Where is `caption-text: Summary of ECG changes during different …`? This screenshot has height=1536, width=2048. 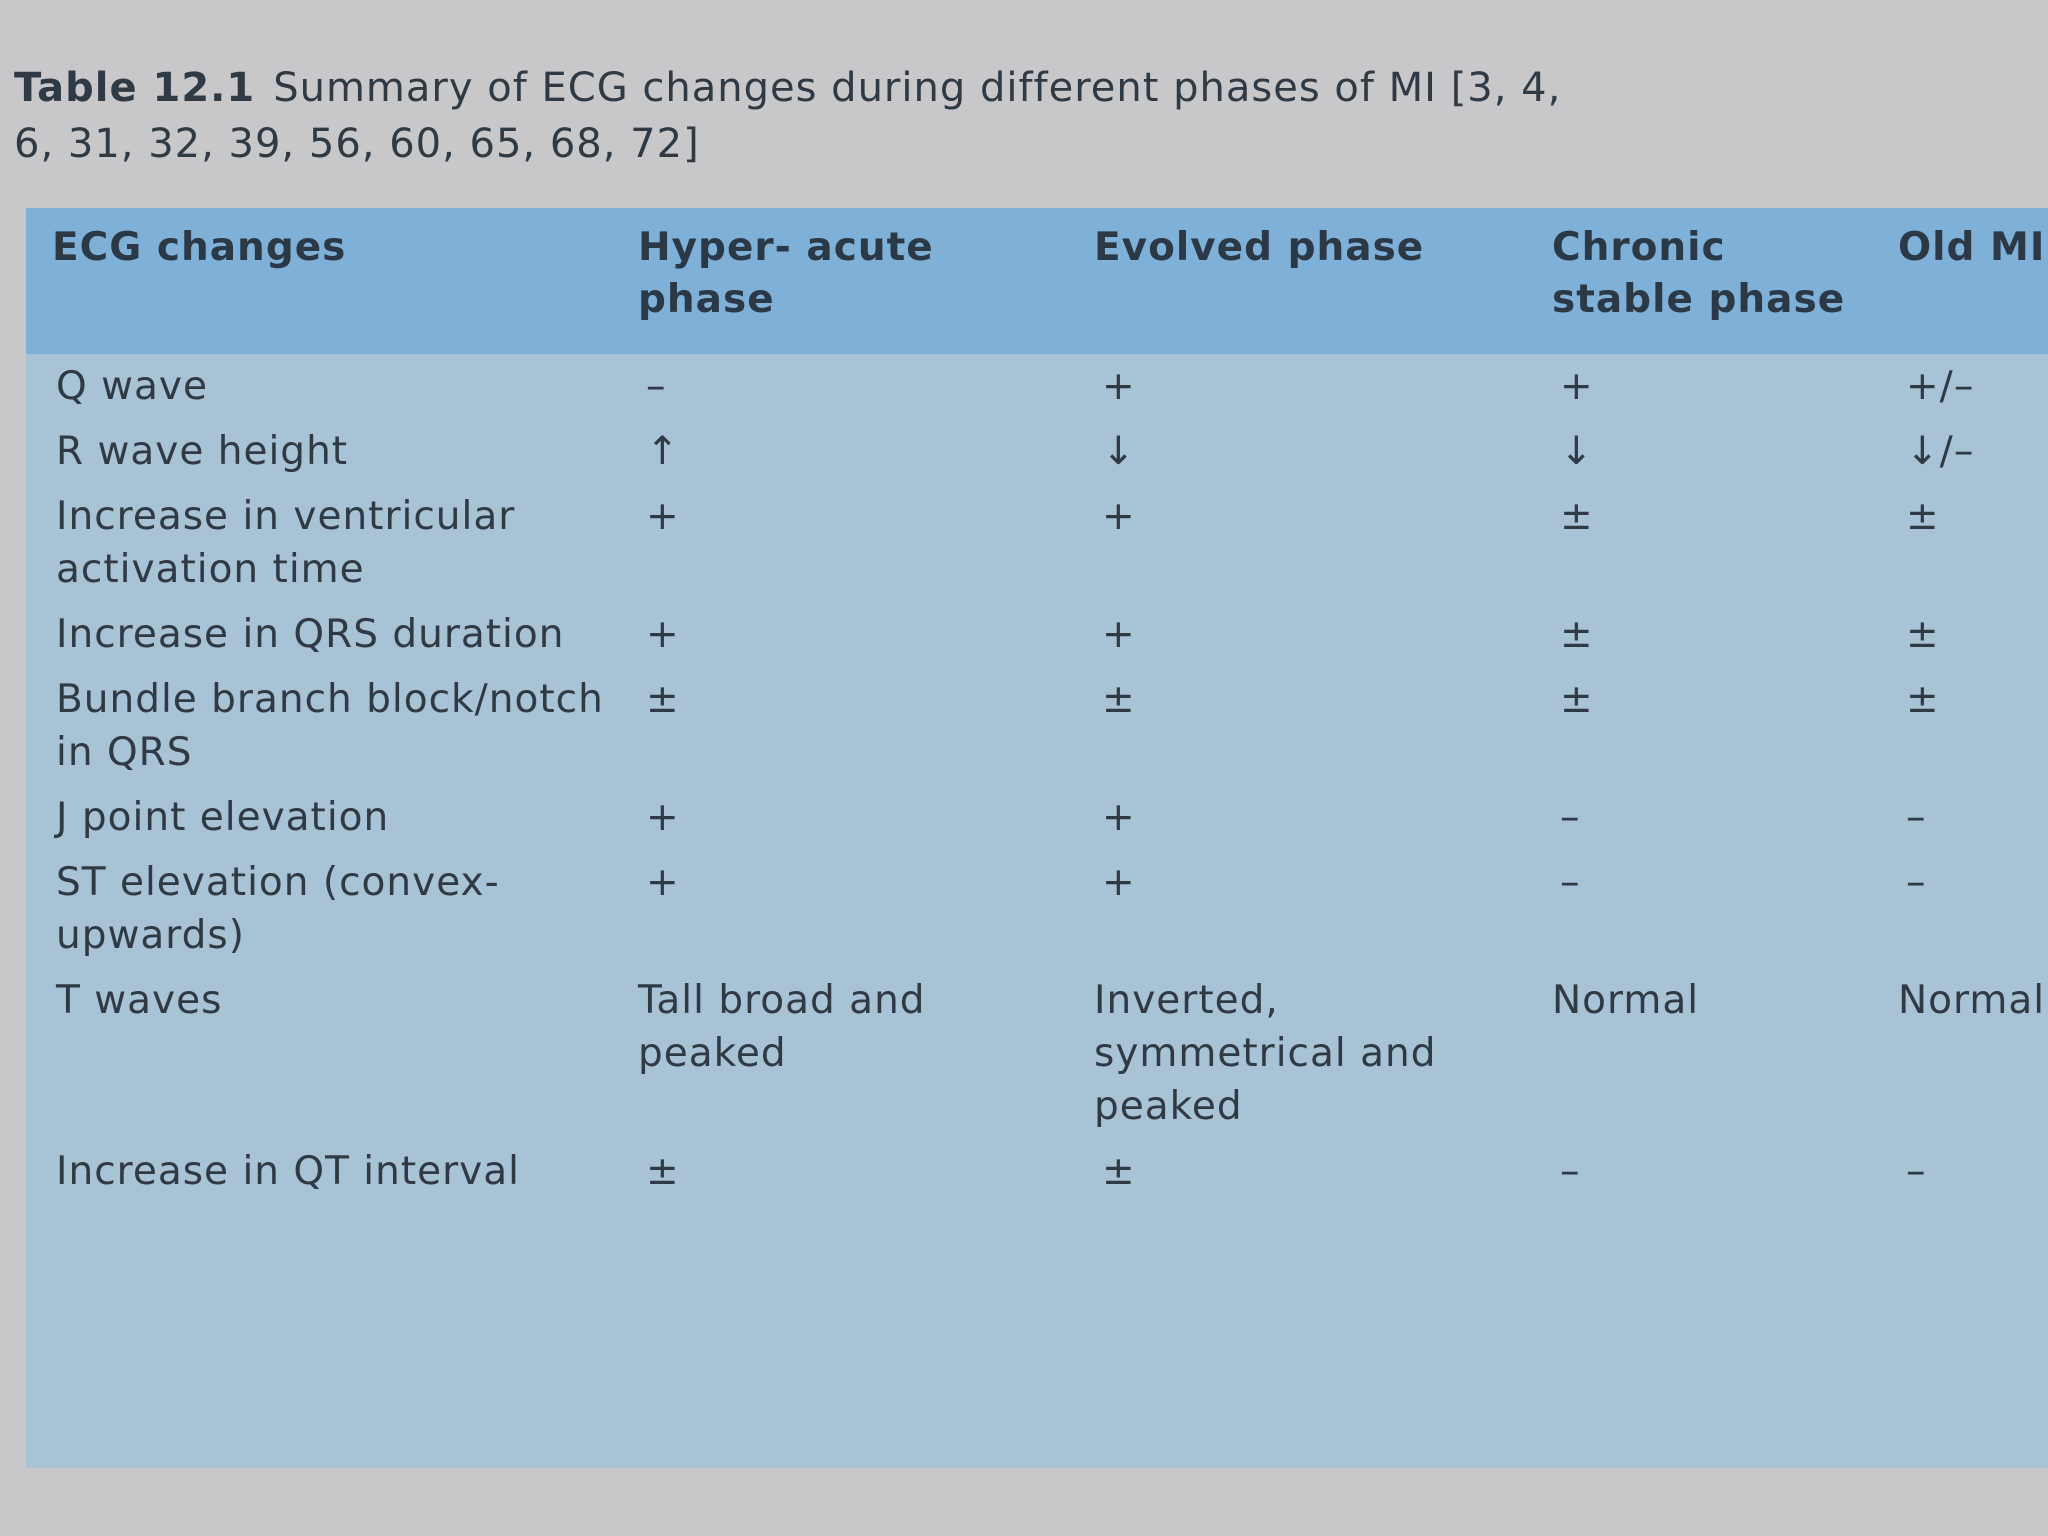 caption-text: Summary of ECG changes during different … is located at coordinates (917, 88).